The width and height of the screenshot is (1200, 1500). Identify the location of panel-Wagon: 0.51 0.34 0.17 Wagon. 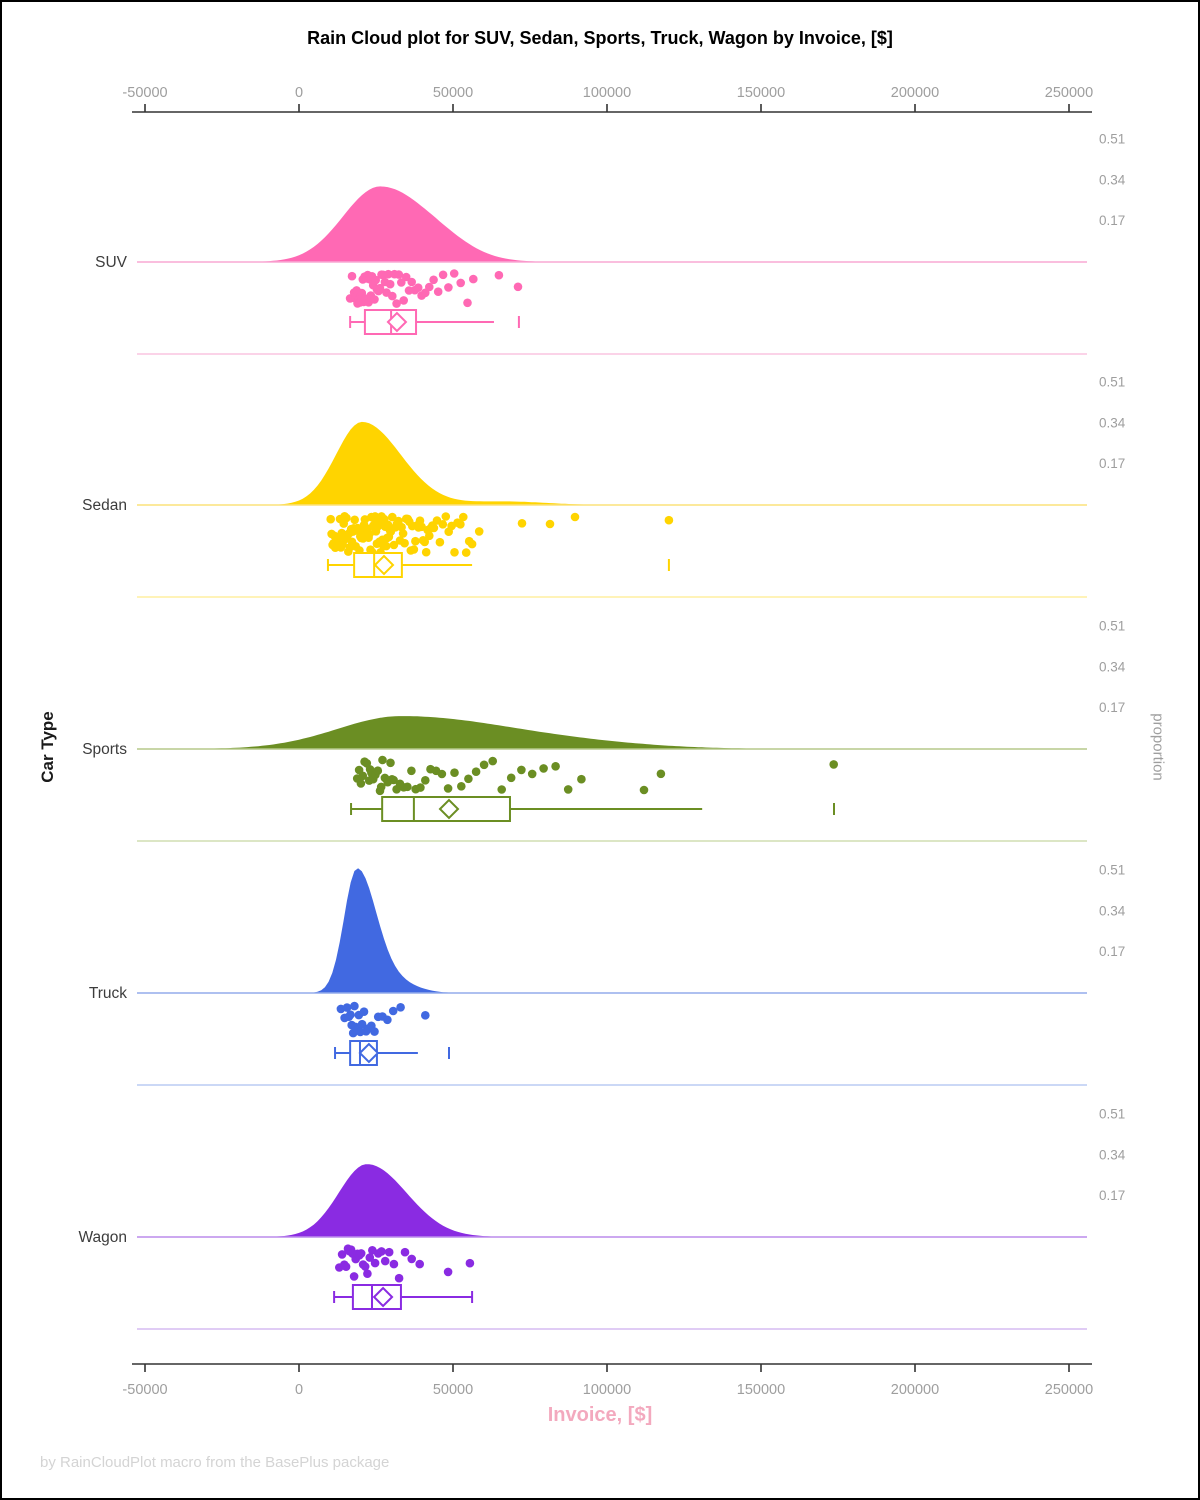
(602, 1218).